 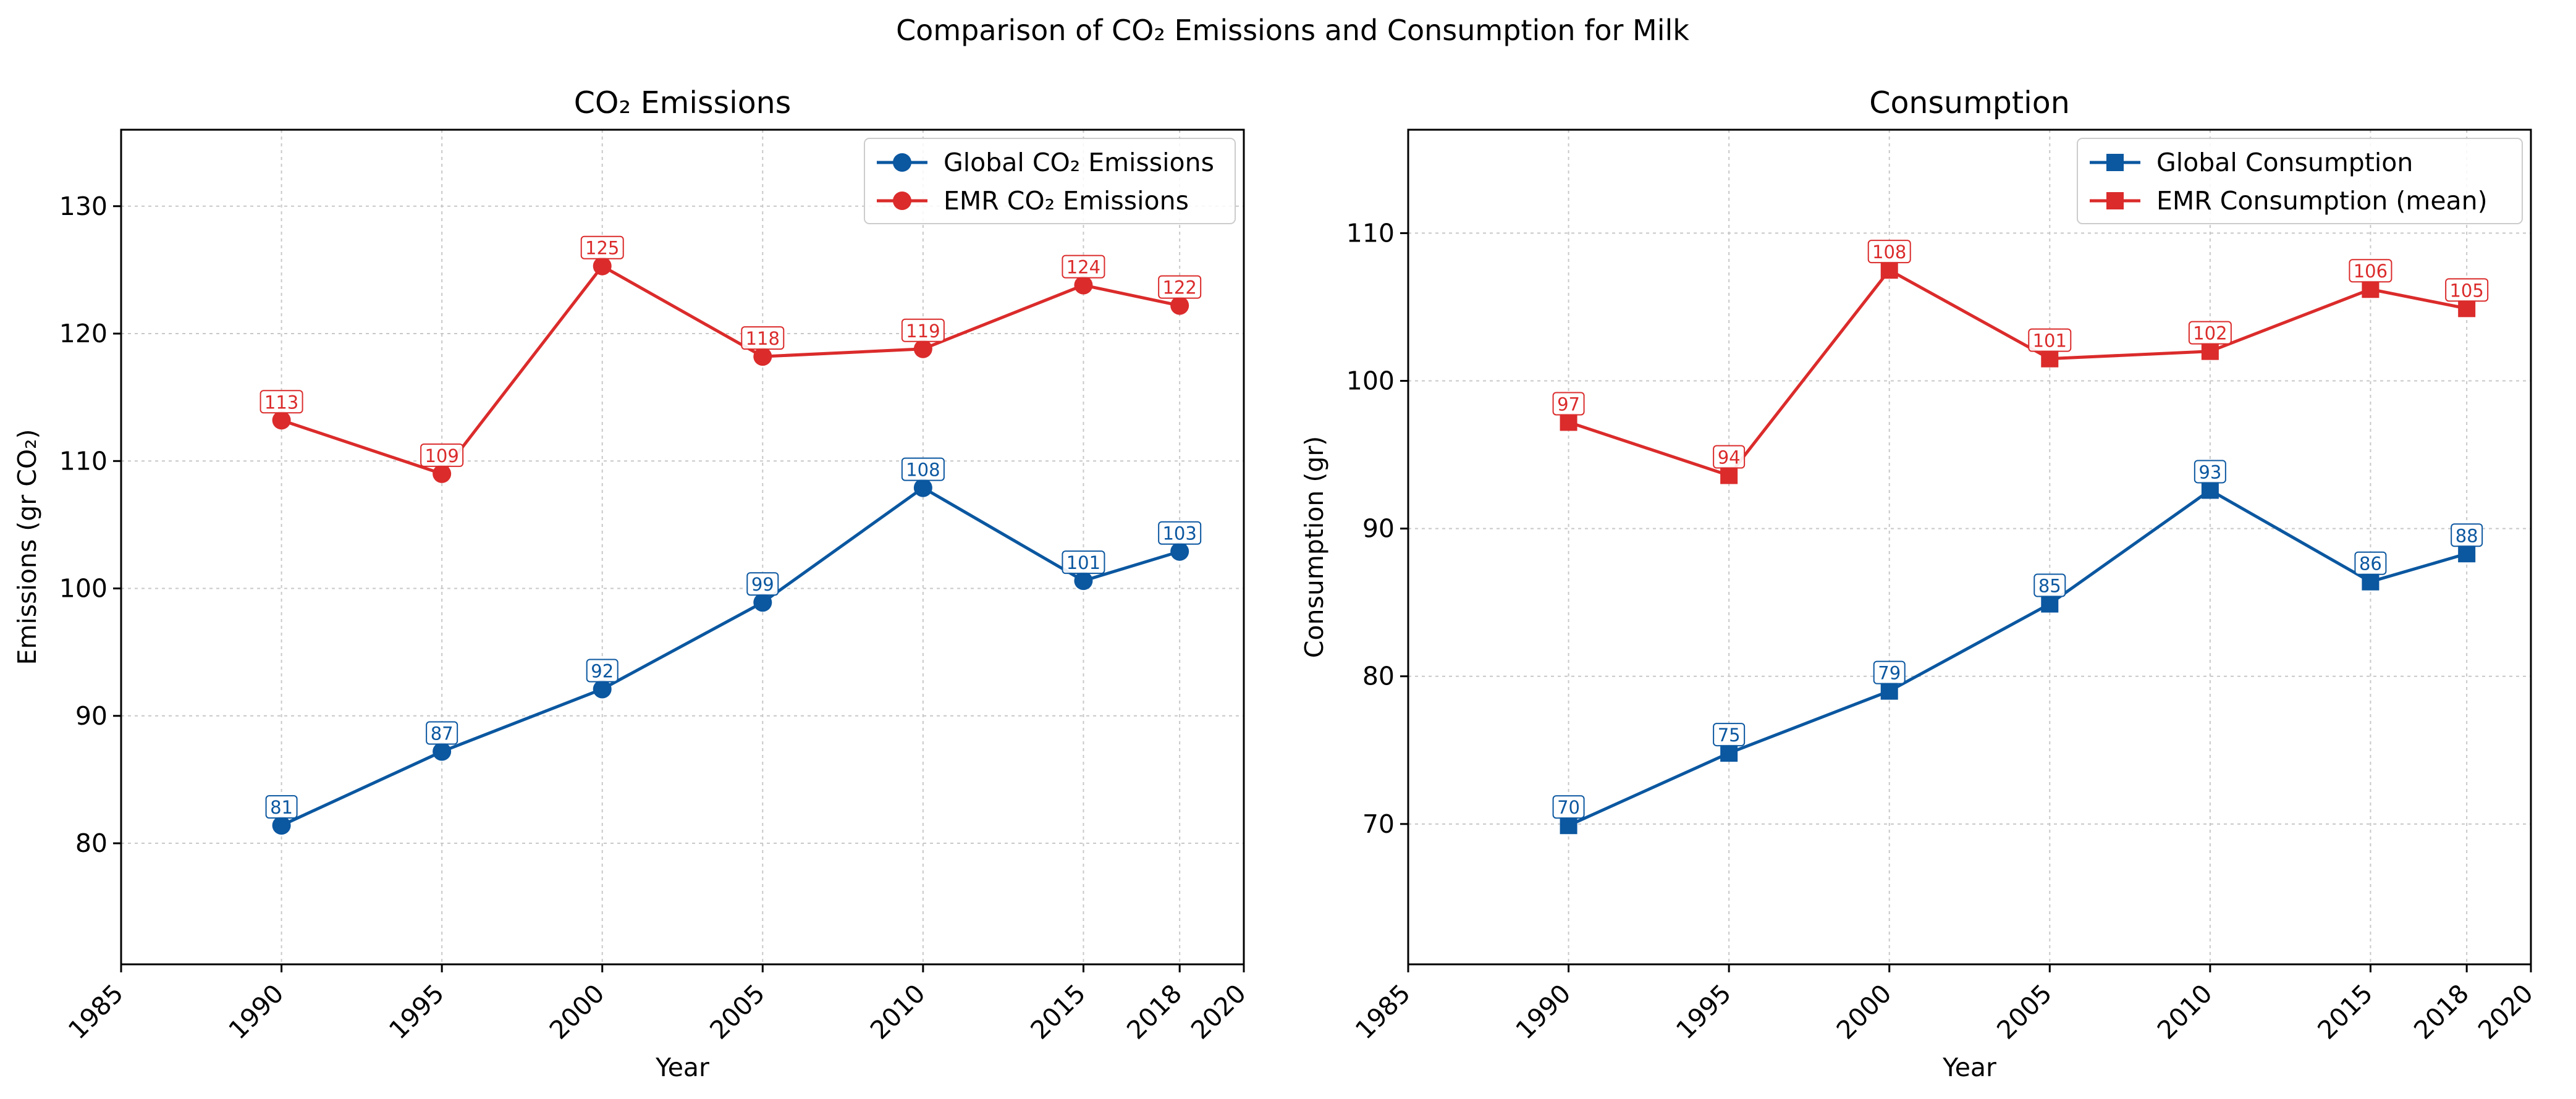 I want to click on series-emr: 97 94 108 101 102 106 105, so click(x=2020, y=362).